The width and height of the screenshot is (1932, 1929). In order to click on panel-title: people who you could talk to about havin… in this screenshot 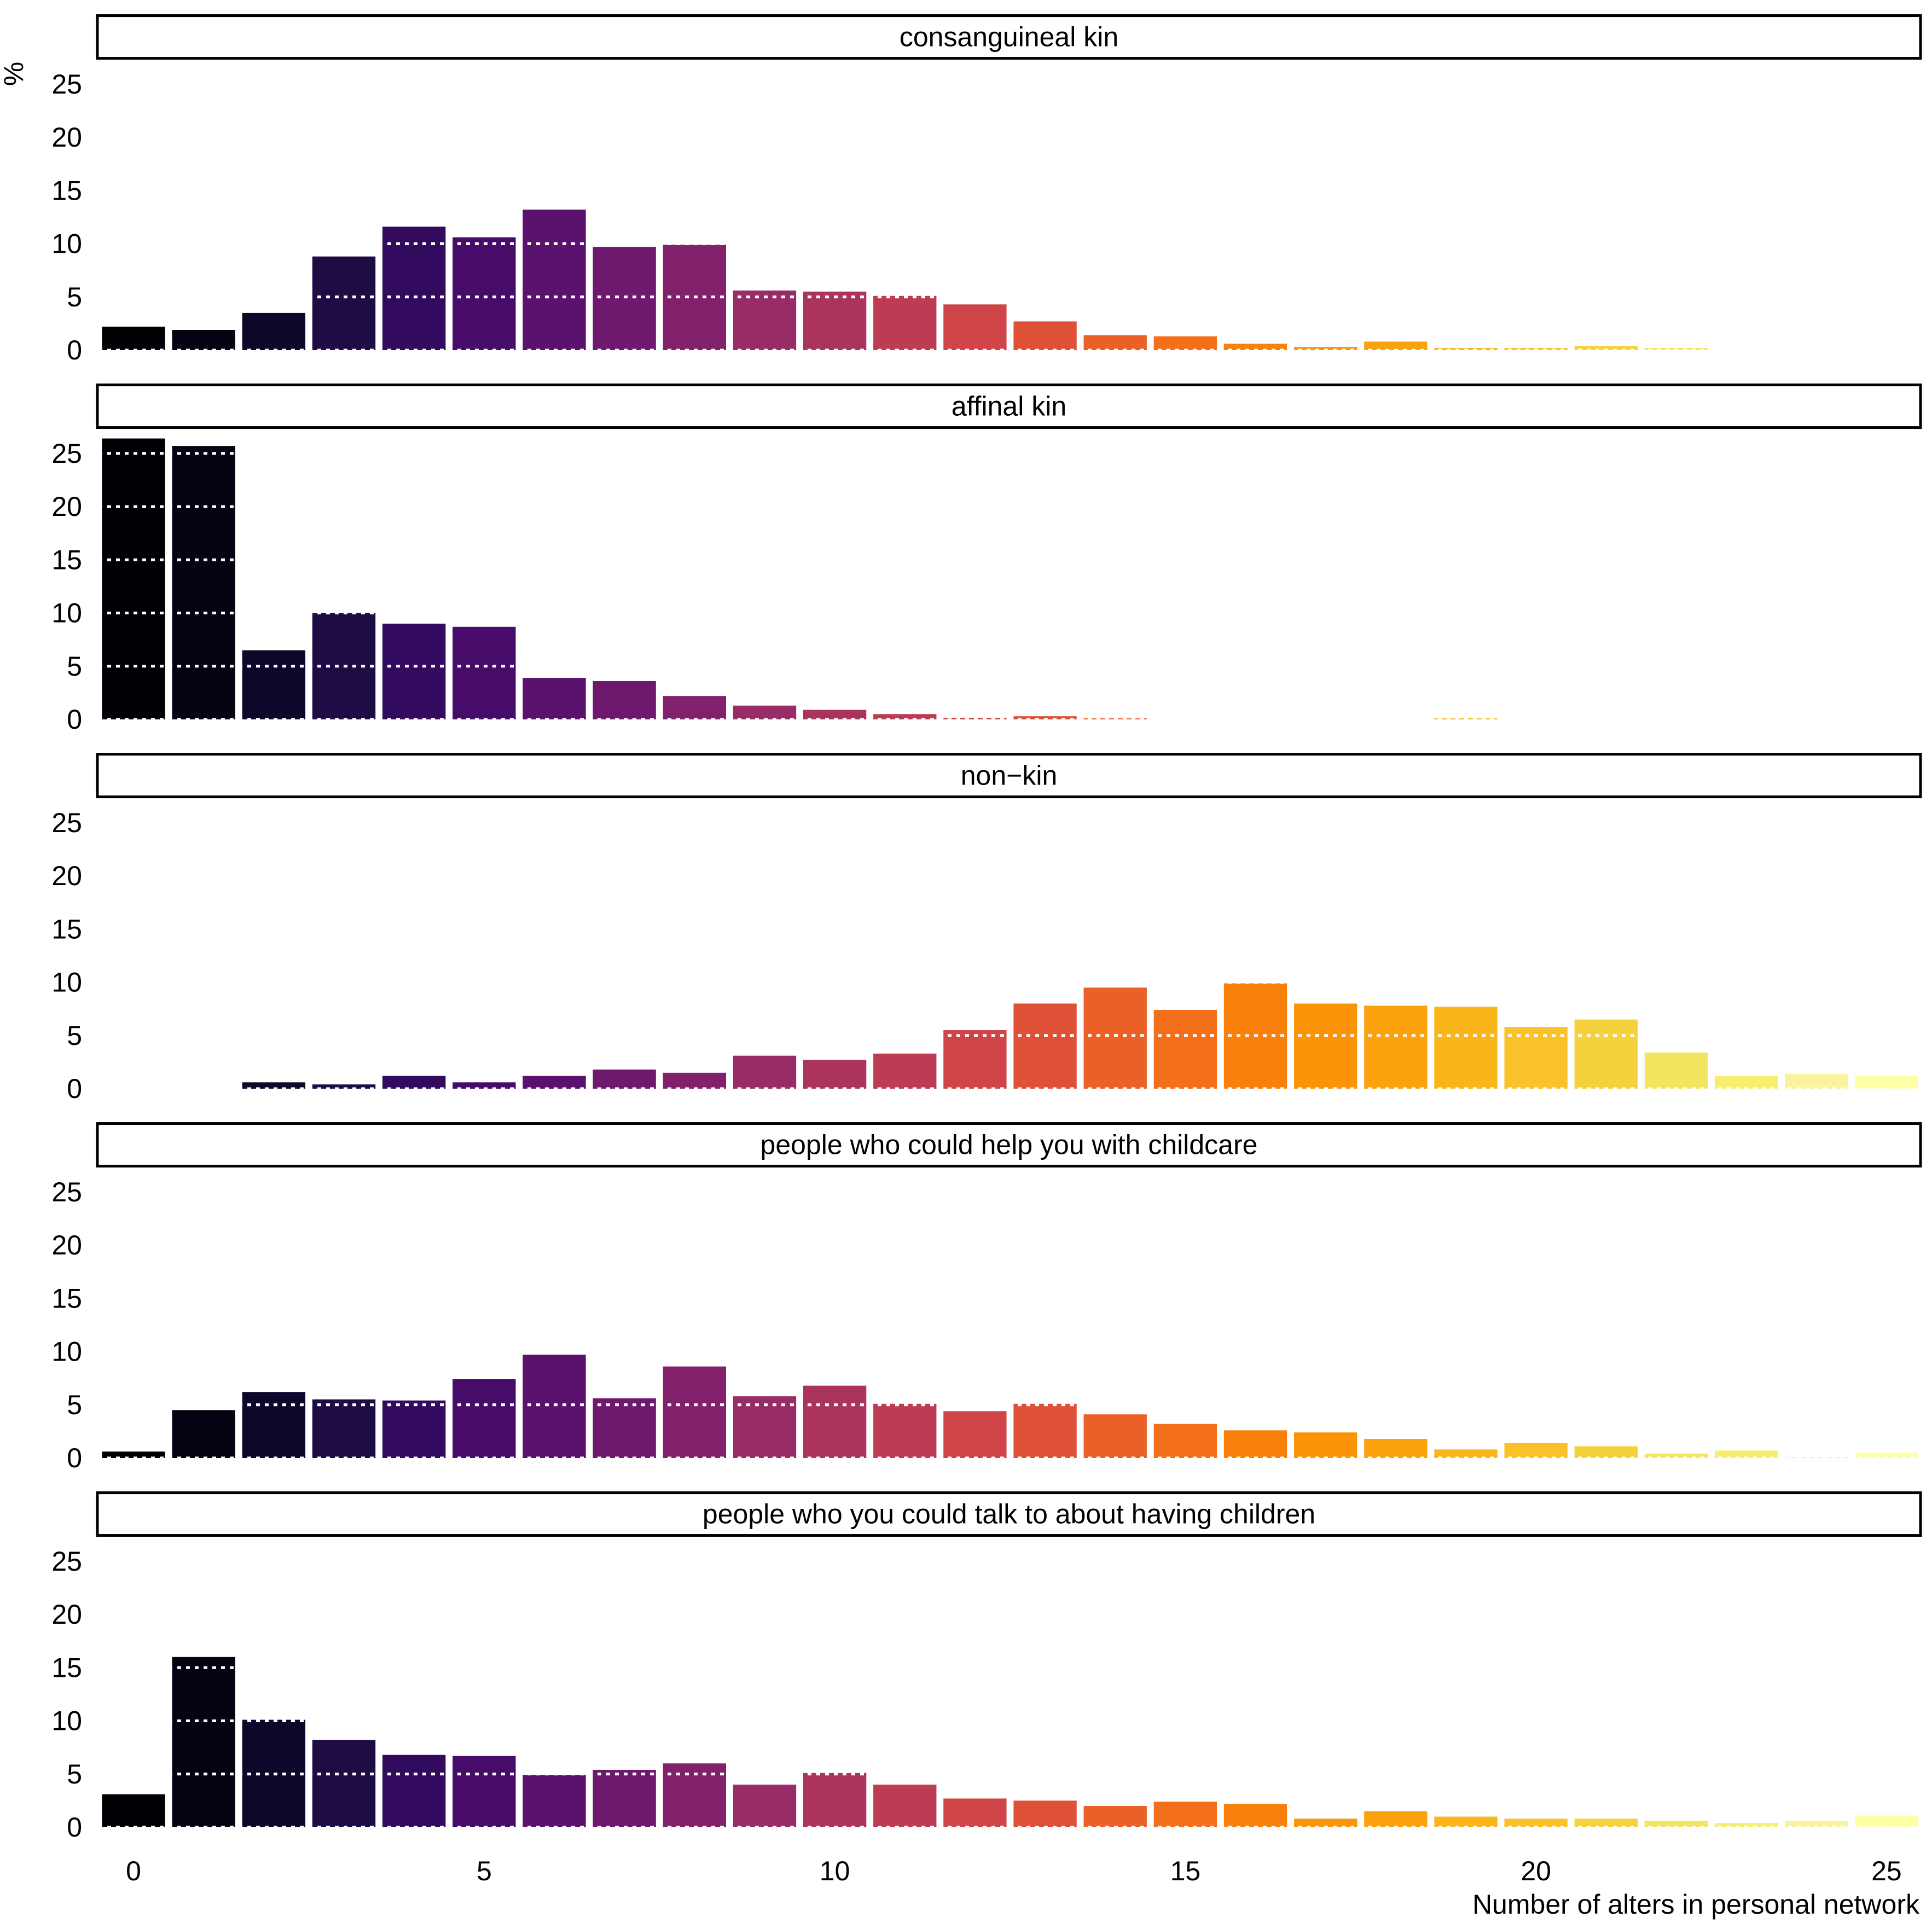, I will do `click(1009, 1514)`.